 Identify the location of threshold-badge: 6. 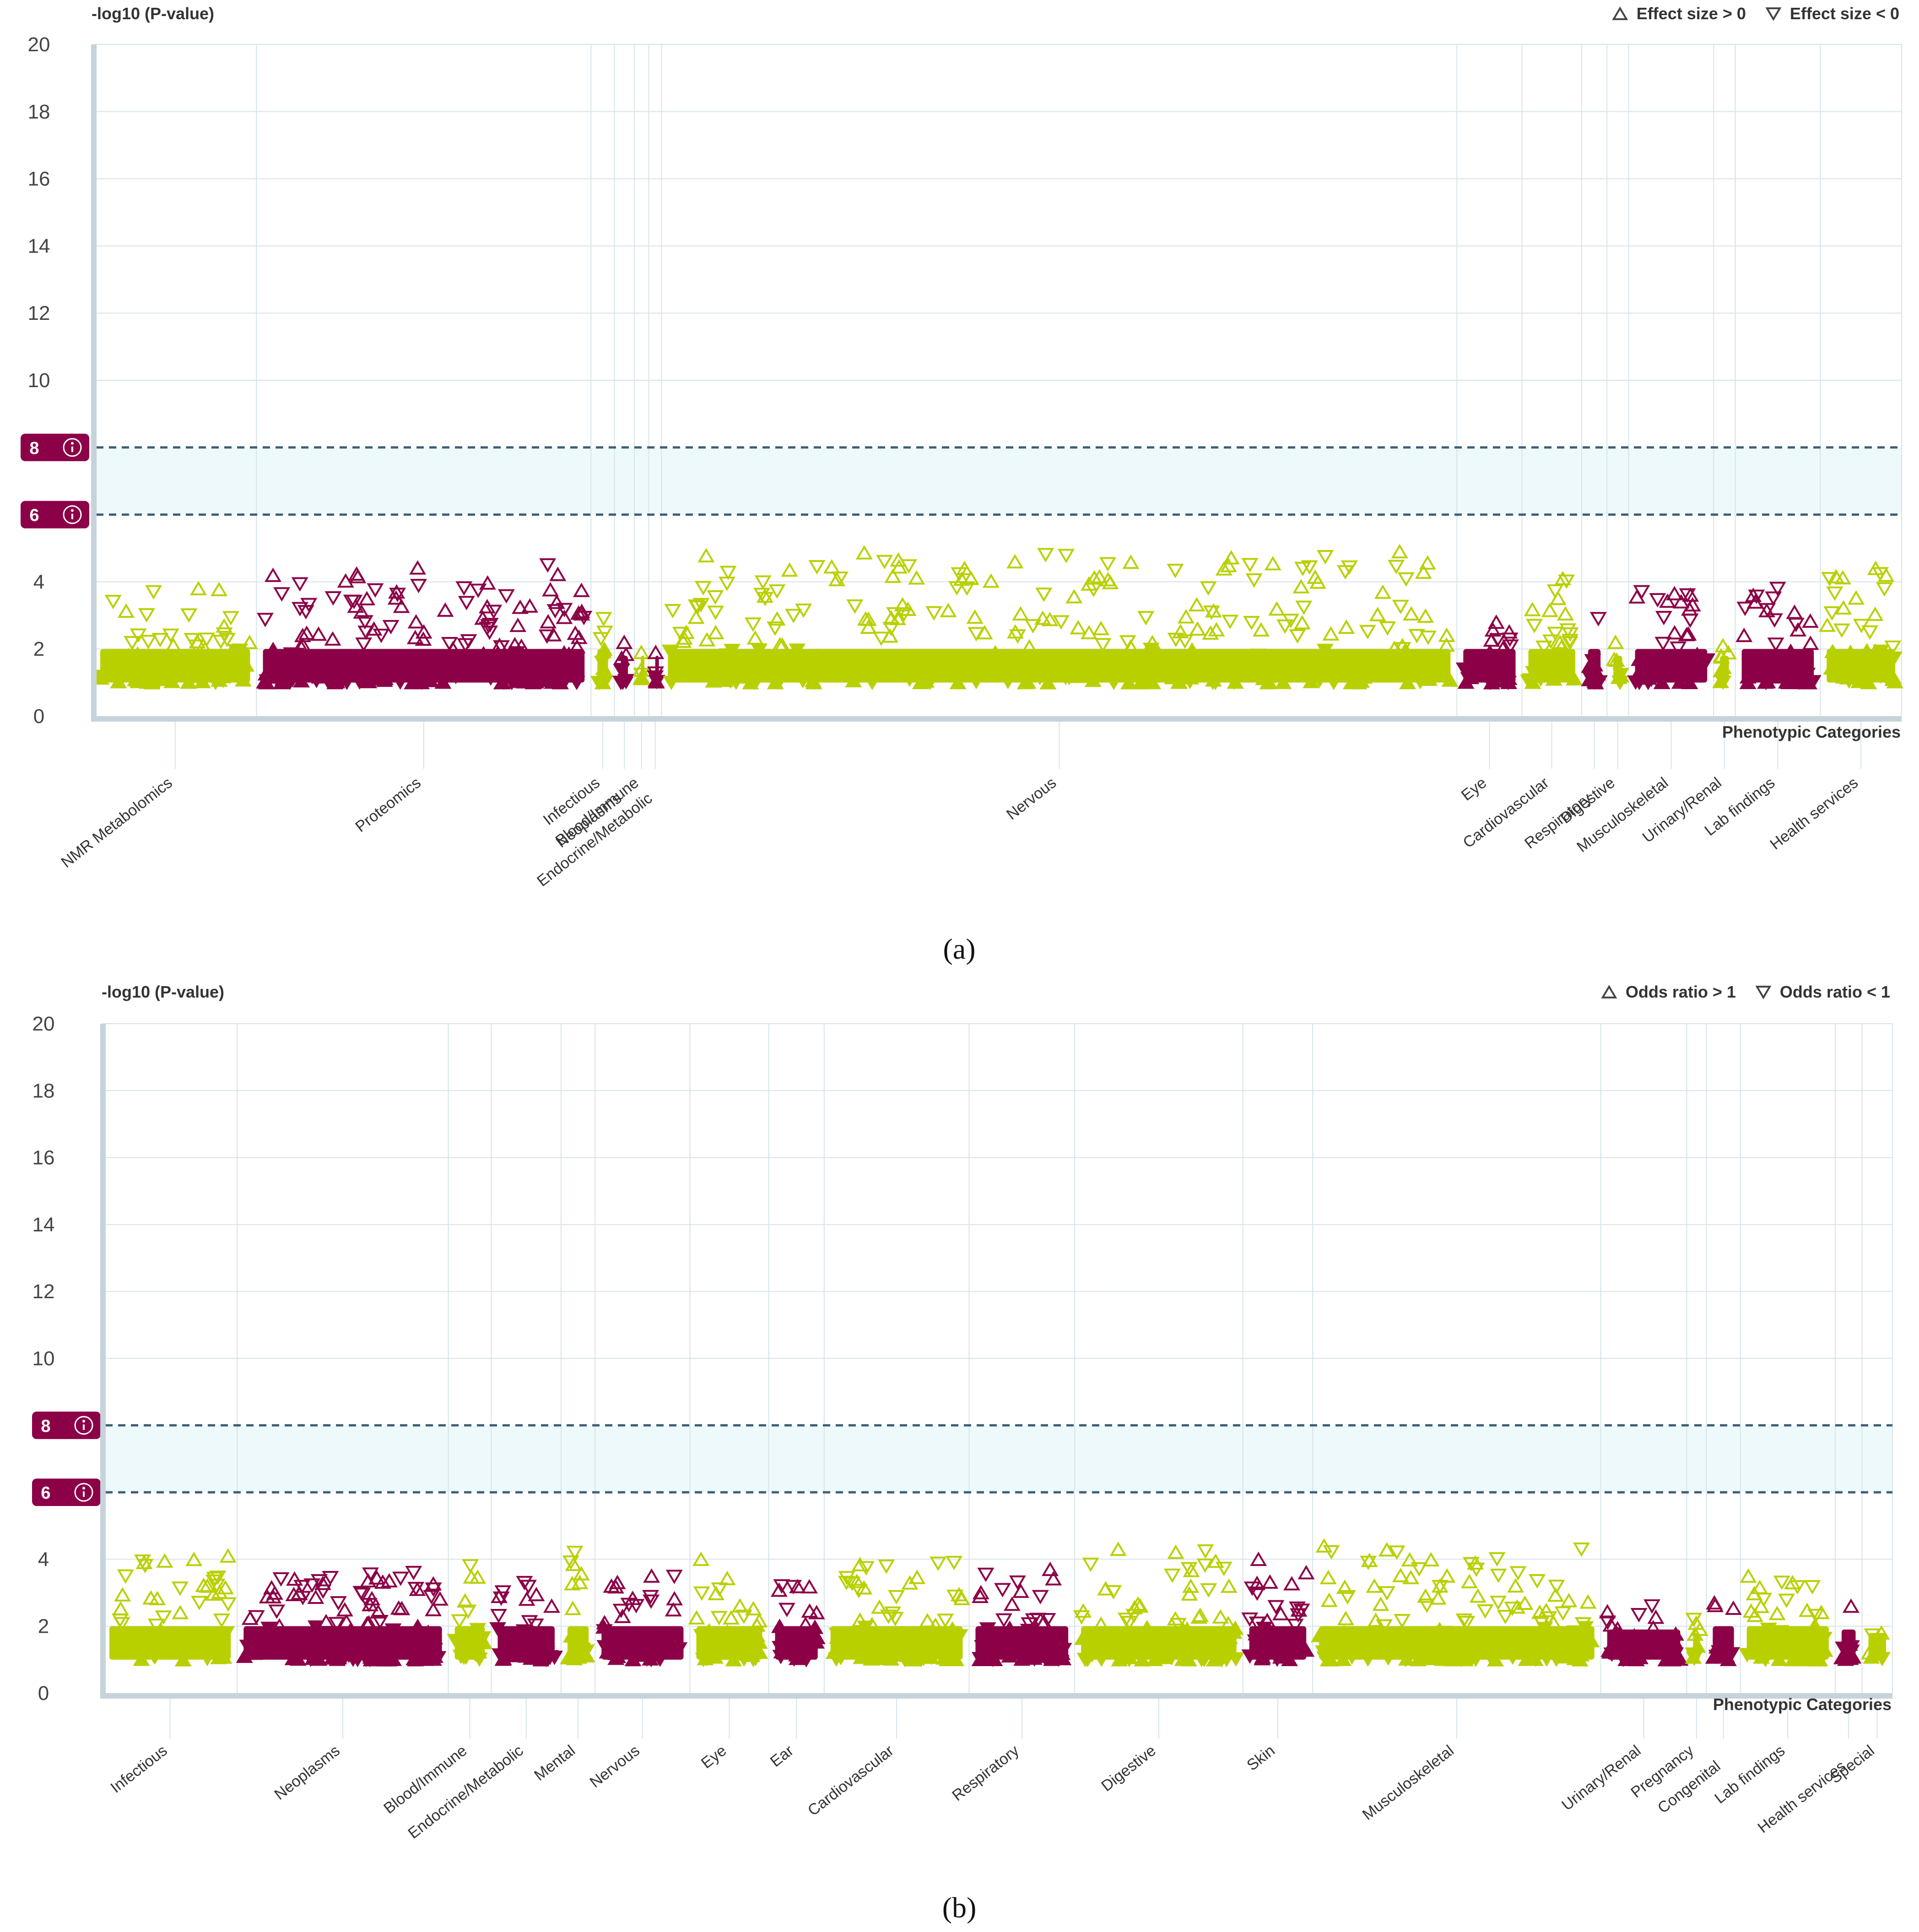
(66, 1492).